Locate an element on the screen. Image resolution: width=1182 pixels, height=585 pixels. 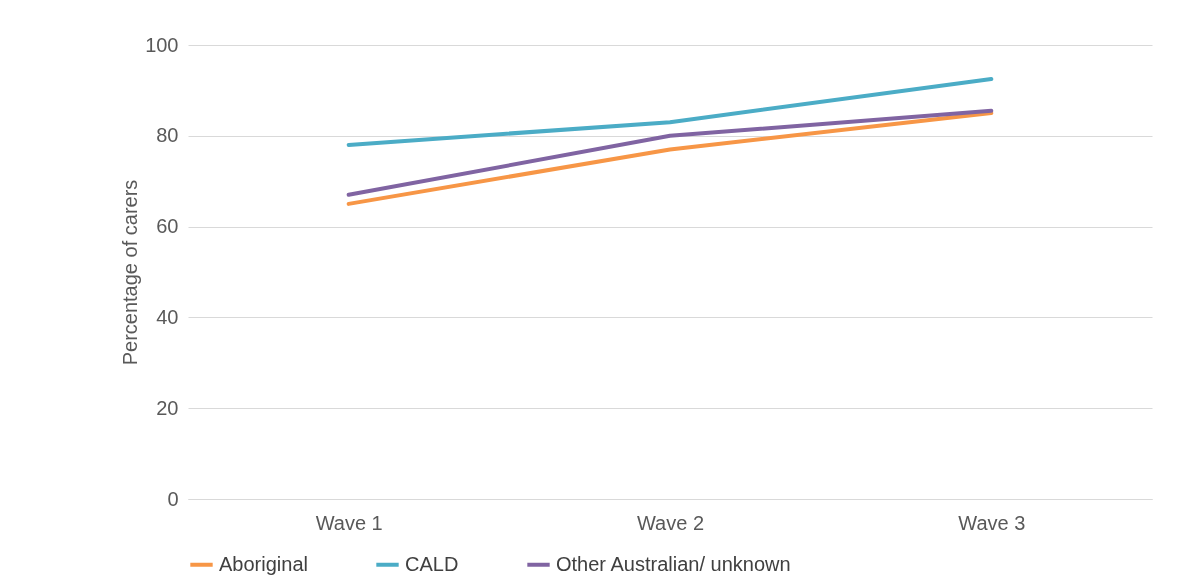
legend-label: CALD is located at coordinates (432, 563).